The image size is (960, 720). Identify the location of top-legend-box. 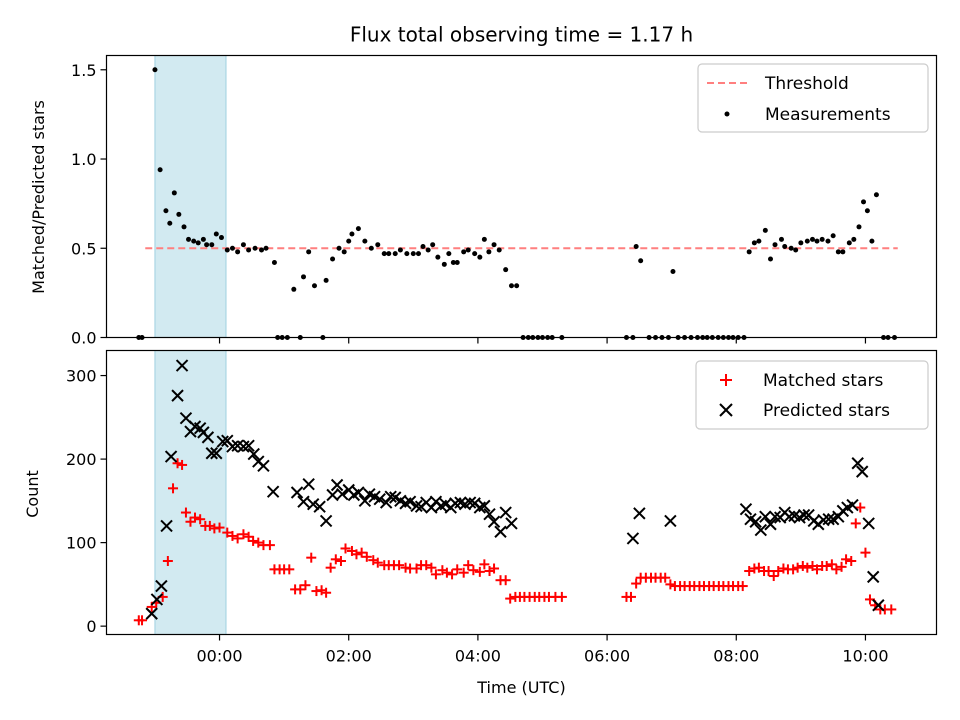
(813, 98).